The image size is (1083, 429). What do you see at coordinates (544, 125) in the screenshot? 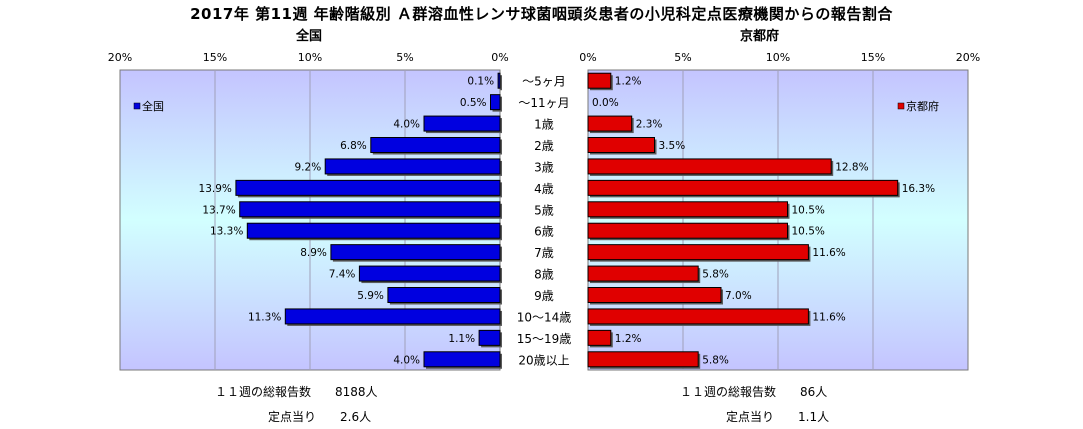
I see `age-category-label: 1歳` at bounding box center [544, 125].